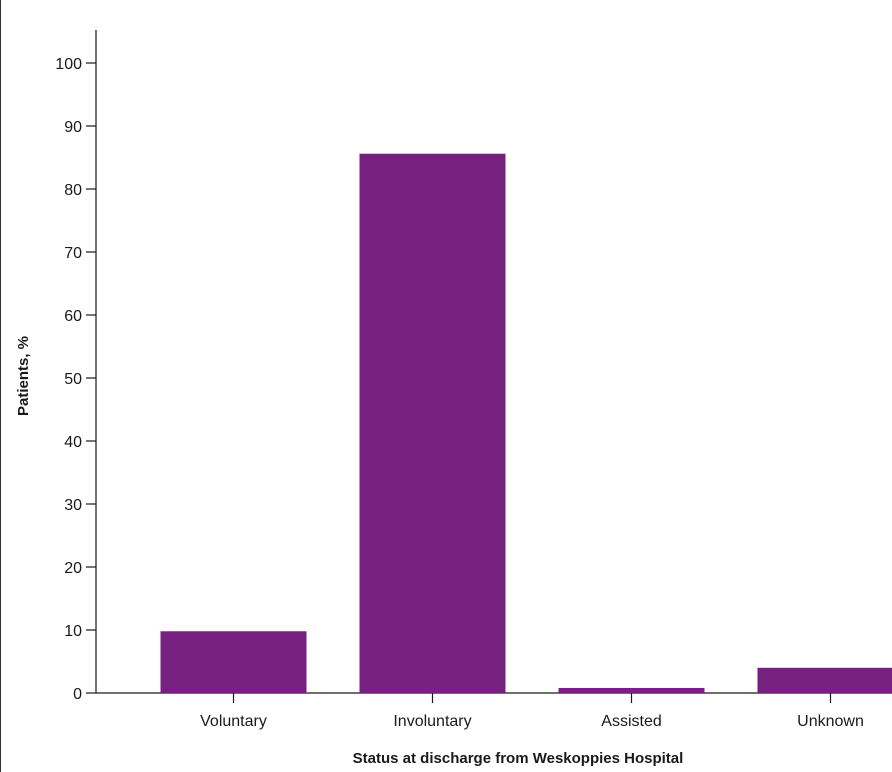 The image size is (892, 772). I want to click on y-tick-label: 0, so click(77, 694).